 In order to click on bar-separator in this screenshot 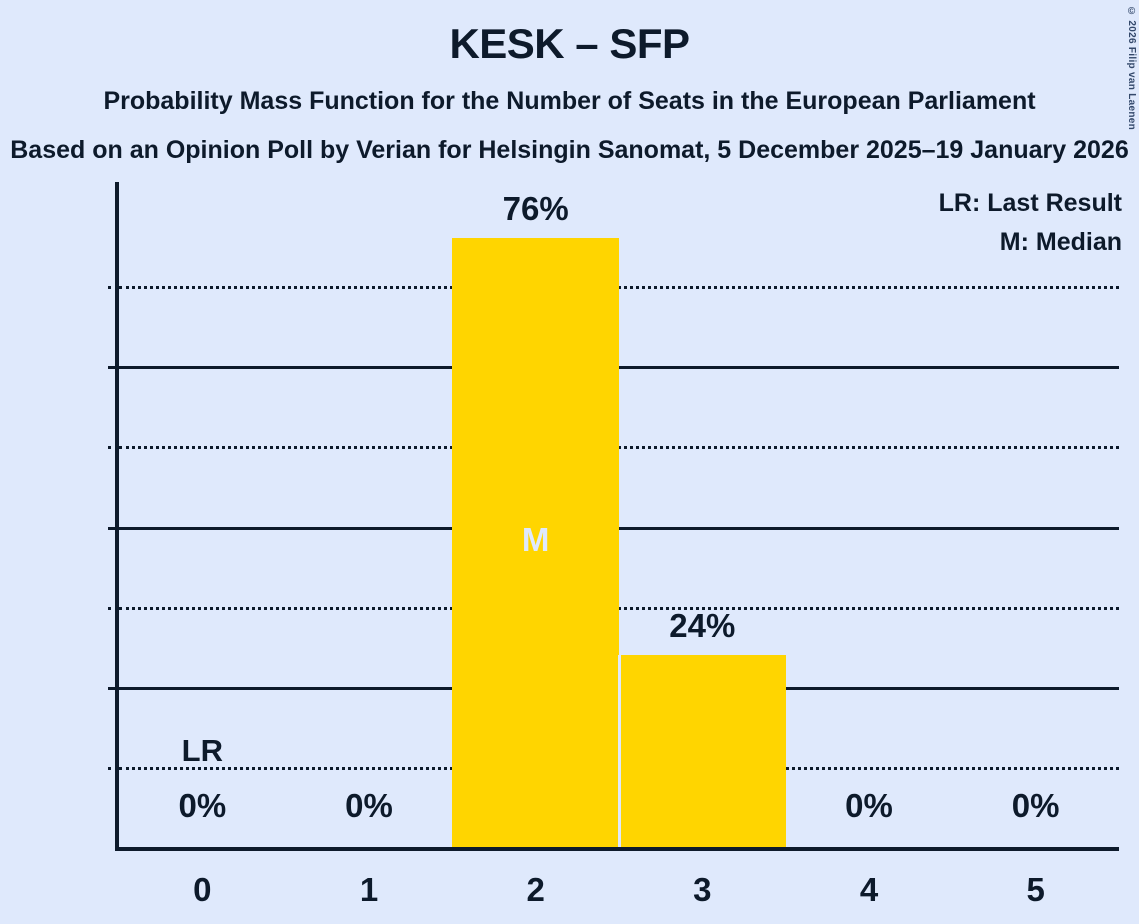, I will do `click(619, 750)`.